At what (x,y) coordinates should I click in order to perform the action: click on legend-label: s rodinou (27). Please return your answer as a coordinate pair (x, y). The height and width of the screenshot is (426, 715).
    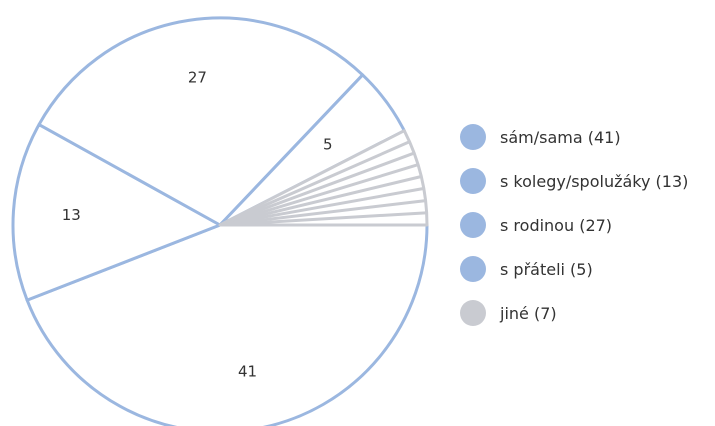
    Looking at the image, I should click on (556, 225).